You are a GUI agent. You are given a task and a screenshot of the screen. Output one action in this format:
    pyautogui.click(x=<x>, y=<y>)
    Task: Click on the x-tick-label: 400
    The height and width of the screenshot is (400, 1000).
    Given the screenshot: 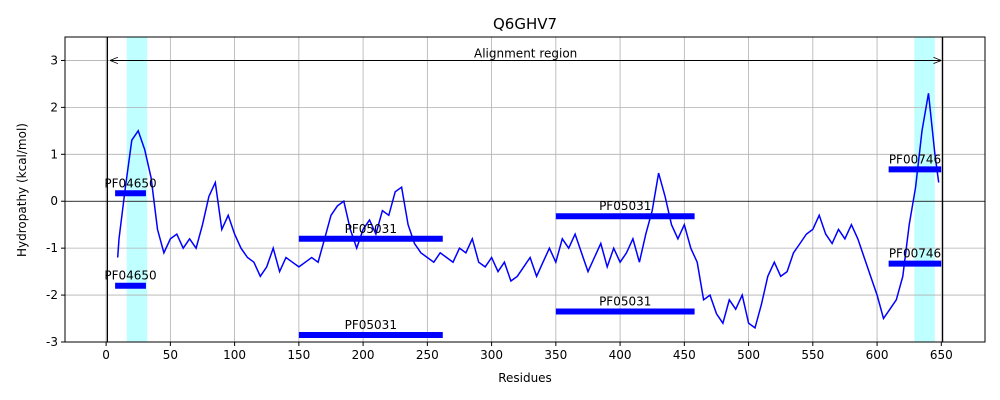 What is the action you would take?
    pyautogui.click(x=620, y=355)
    